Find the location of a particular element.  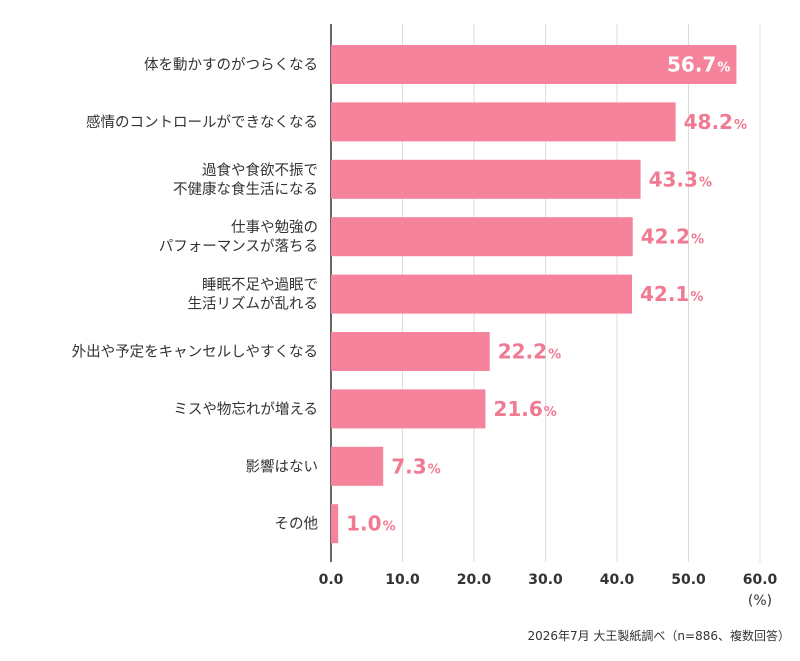

category-label: 影響はない is located at coordinates (282, 466).